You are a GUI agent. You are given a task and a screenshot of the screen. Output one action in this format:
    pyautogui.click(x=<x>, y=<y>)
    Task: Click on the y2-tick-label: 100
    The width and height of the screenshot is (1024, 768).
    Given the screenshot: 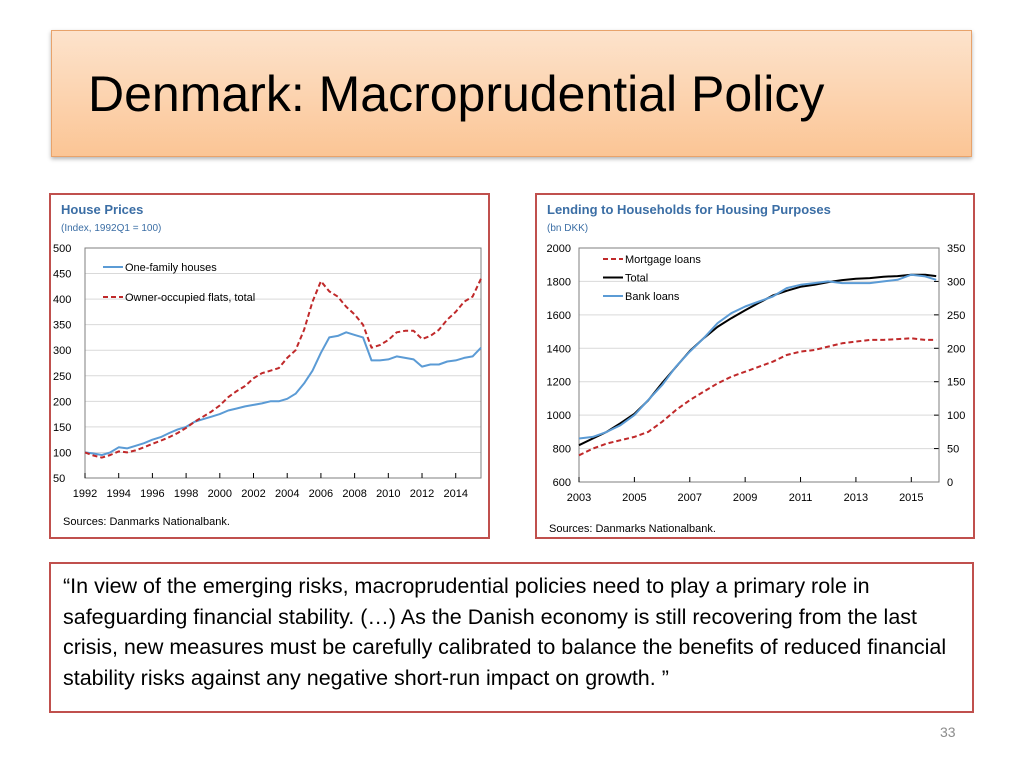 What is the action you would take?
    pyautogui.click(x=956, y=416)
    